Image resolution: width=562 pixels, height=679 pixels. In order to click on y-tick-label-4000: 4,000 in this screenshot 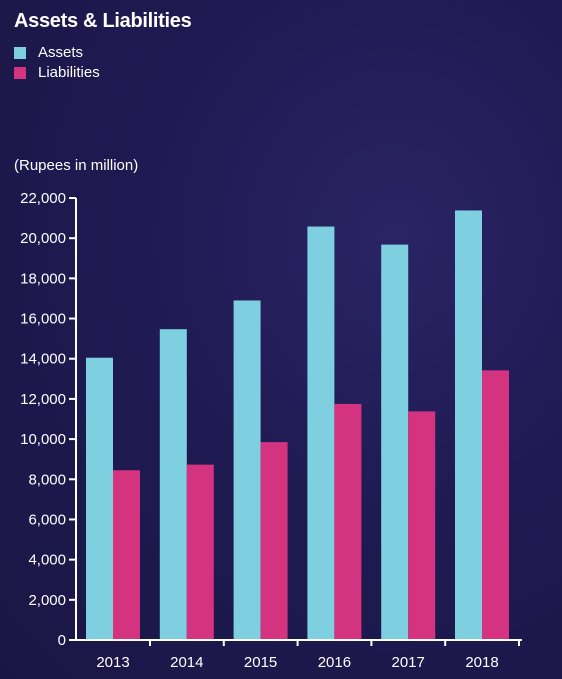, I will do `click(47, 560)`.